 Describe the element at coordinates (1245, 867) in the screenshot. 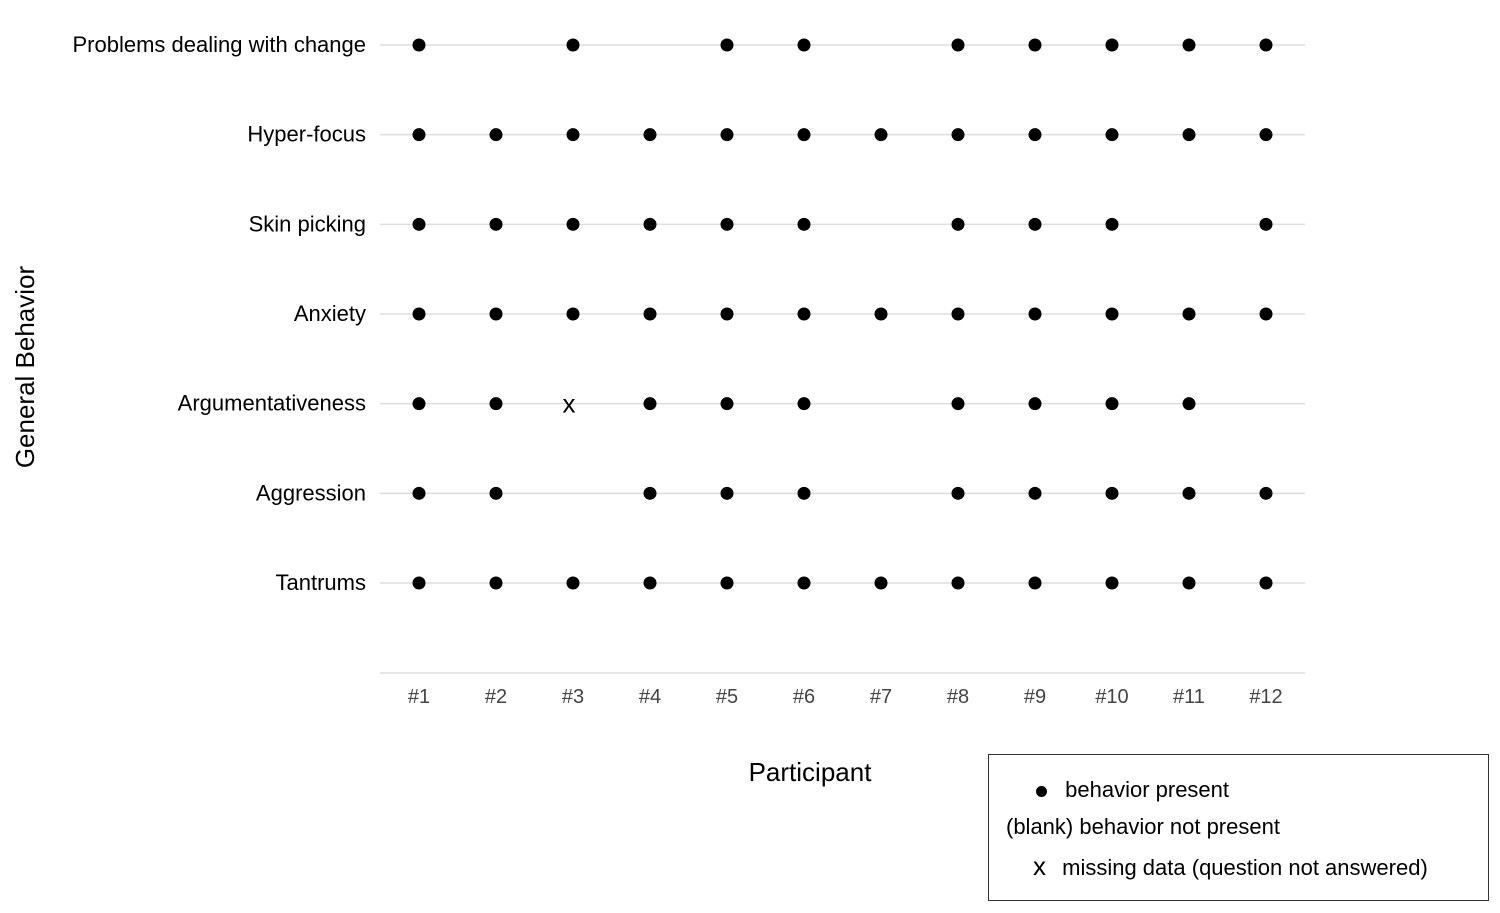

I see `legend-label: missing data (question not answered)` at that location.